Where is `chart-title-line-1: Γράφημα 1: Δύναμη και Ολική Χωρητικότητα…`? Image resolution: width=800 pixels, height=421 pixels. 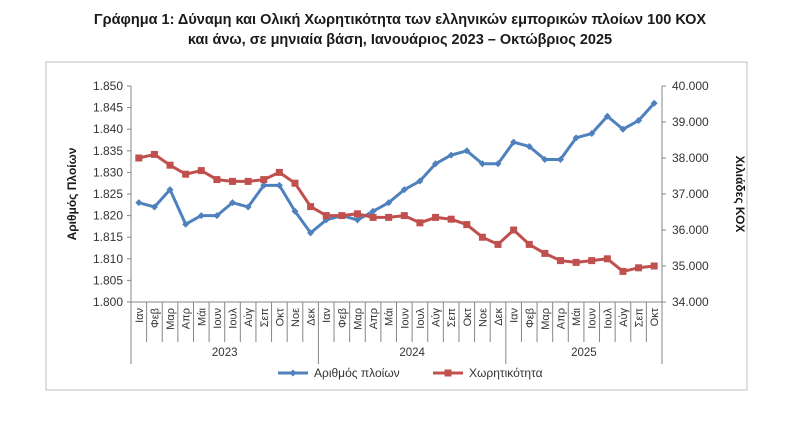
chart-title-line-1: Γράφημα 1: Δύναμη και Ολική Χωρητικότητα… is located at coordinates (400, 20).